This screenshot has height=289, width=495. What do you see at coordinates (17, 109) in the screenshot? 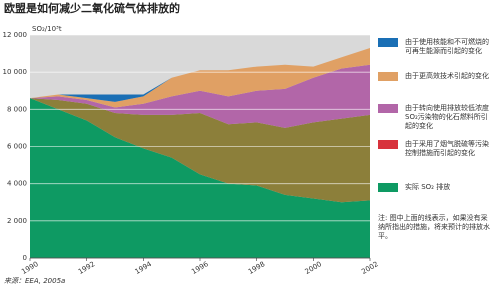
I see `y-tick-label: 8 000` at bounding box center [17, 109].